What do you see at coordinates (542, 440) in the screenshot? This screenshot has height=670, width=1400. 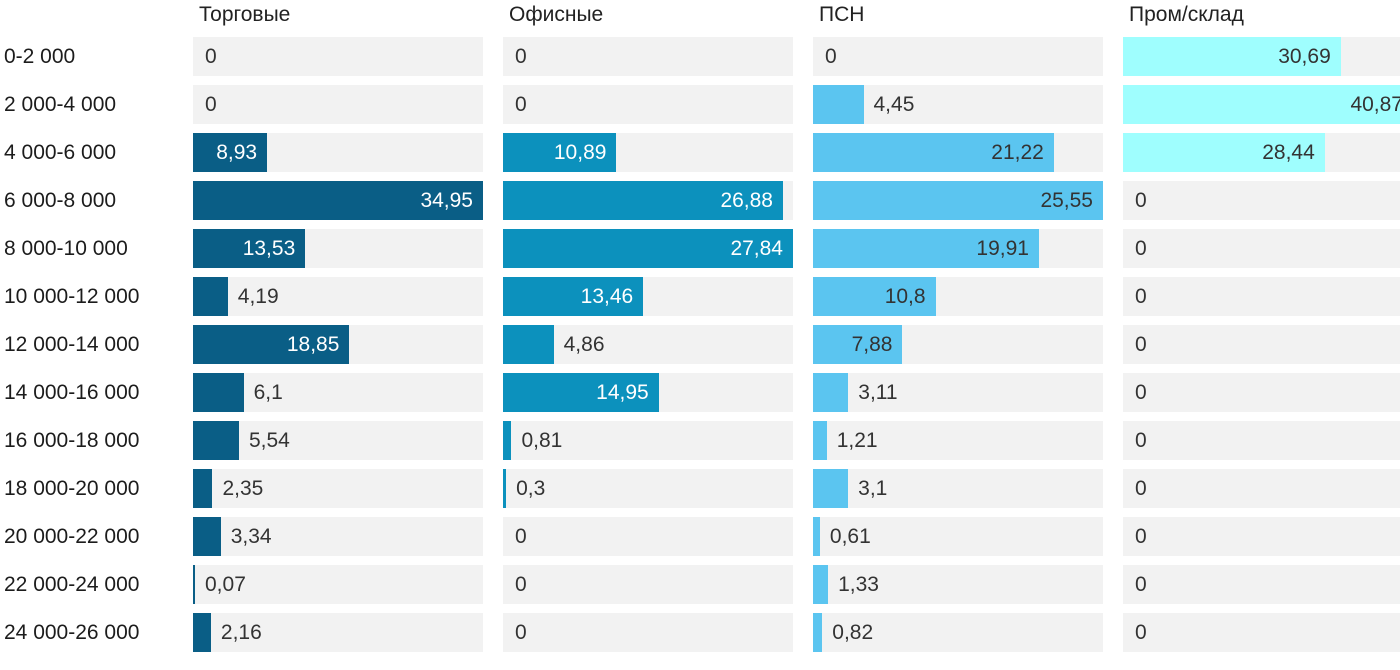 I see `value-label: 0,81` at bounding box center [542, 440].